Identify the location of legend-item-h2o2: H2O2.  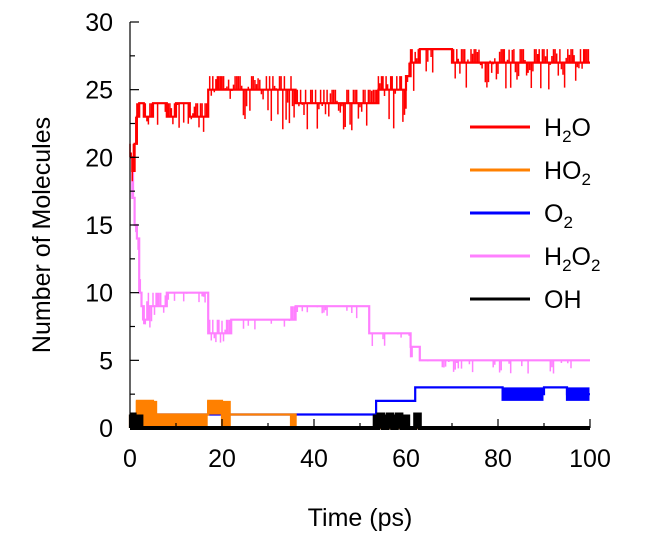
(535, 259).